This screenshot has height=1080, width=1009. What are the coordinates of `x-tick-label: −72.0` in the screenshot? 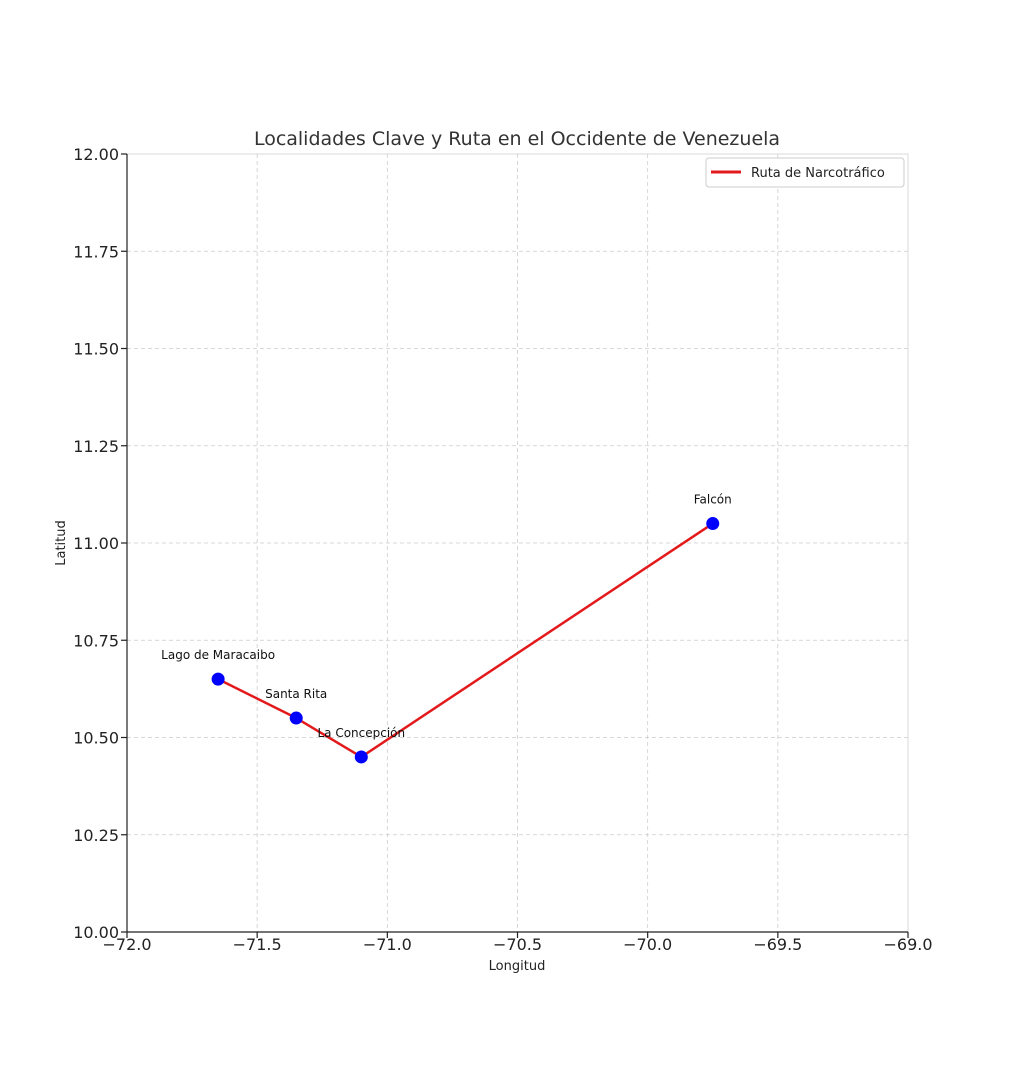 It's located at (126, 944).